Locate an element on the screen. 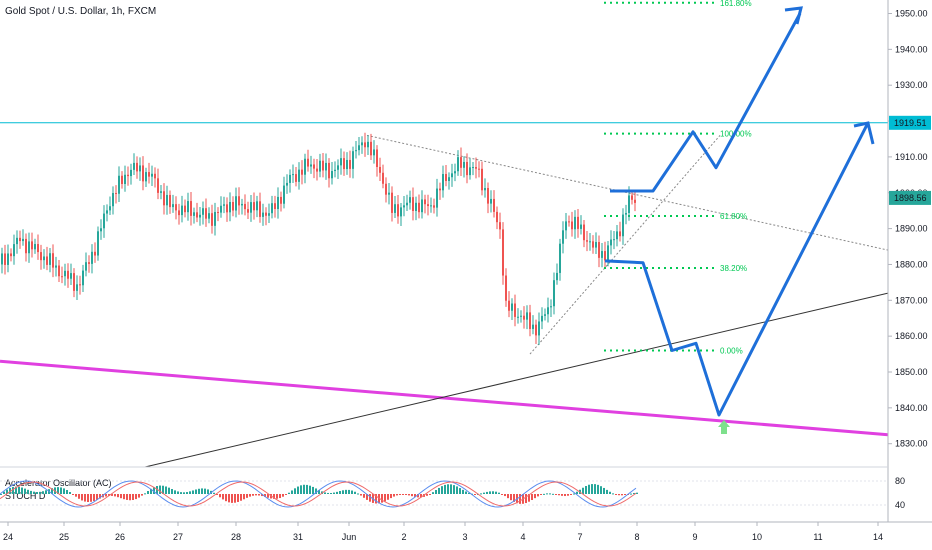  y-tick-label: 1890.00 is located at coordinates (911, 229).